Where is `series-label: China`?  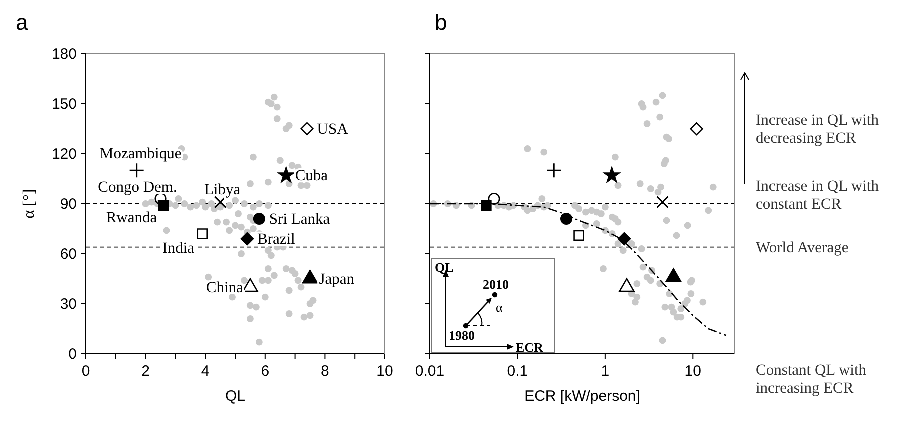
series-label: China is located at coordinates (225, 287).